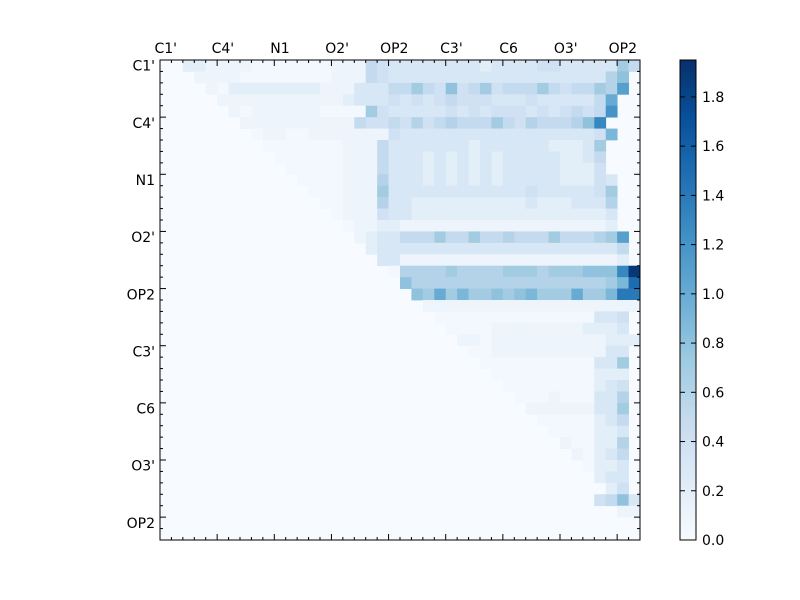 The width and height of the screenshot is (800, 600). Describe the element at coordinates (713, 344) in the screenshot. I see `colorbar-tick-label: 0.8` at that location.